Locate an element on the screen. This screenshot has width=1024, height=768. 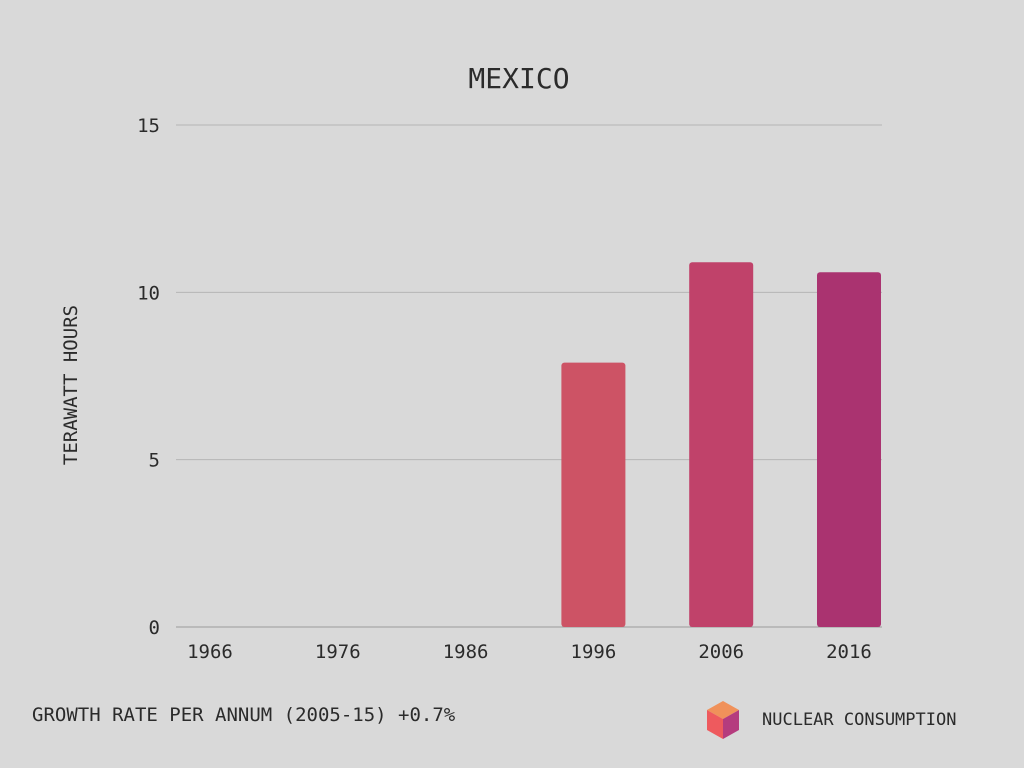
y-tick-label: 10 is located at coordinates (148, 293).